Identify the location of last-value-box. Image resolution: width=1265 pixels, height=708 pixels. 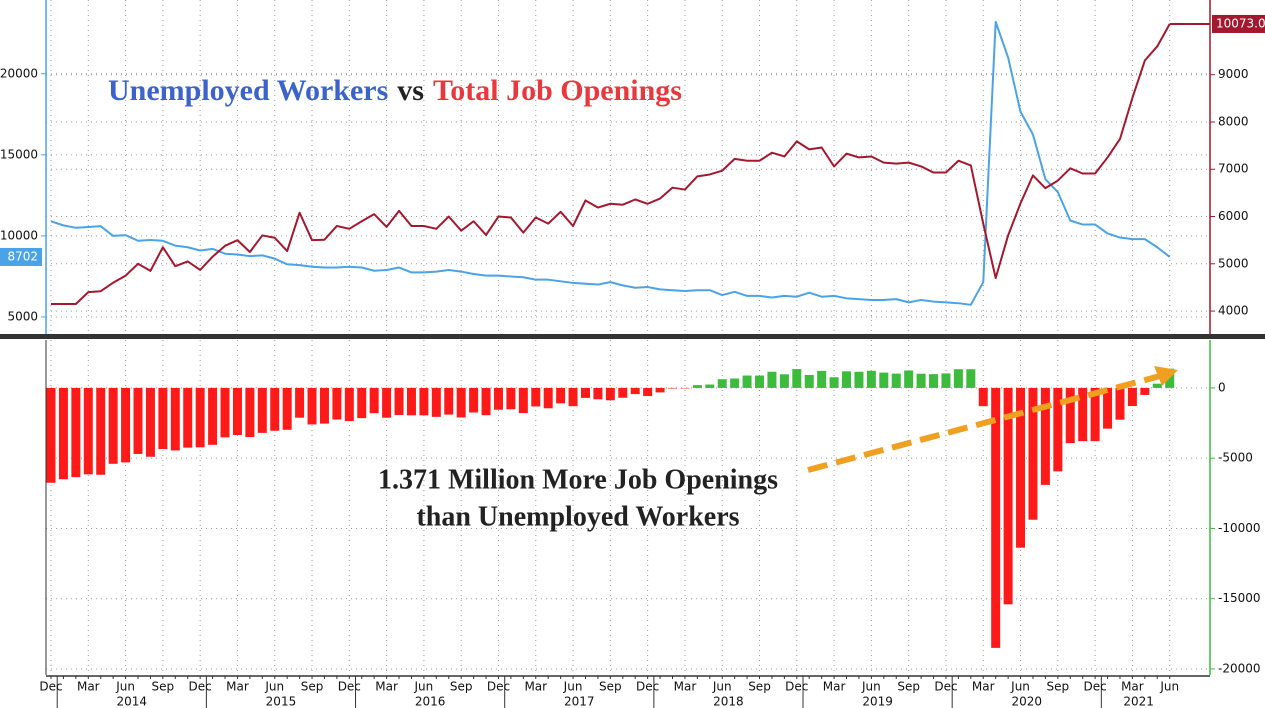
(1238, 23).